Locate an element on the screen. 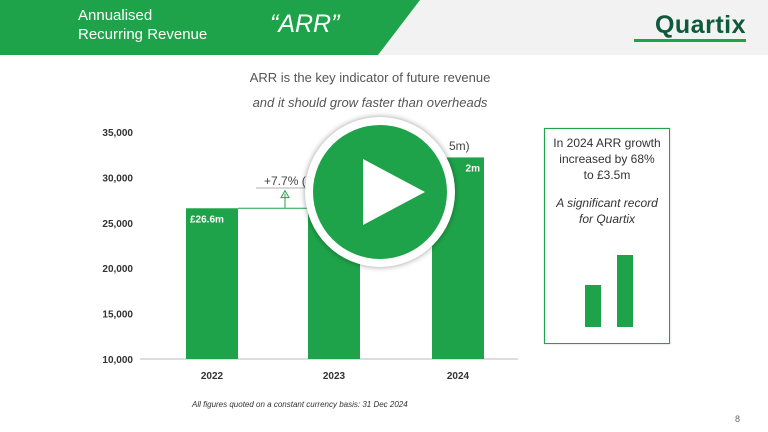 This screenshot has width=768, height=432. callout-line-1: In 2024 ARR growth is located at coordinates (607, 143).